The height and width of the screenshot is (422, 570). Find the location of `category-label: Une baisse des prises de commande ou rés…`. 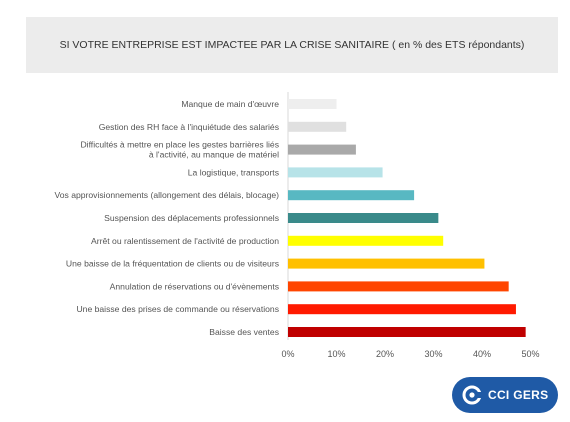

category-label: Une baisse des prises de commande ou rés… is located at coordinates (177, 309).